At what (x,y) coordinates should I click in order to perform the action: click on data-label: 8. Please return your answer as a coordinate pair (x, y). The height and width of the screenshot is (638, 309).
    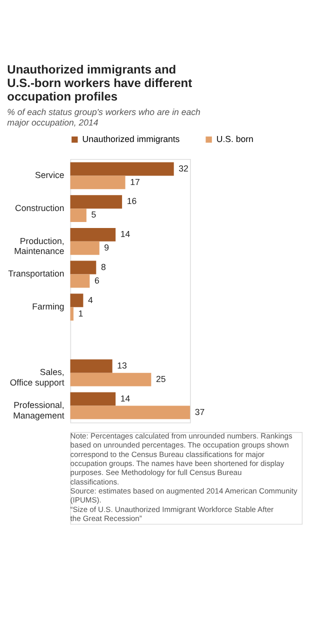
    Looking at the image, I should click on (103, 267).